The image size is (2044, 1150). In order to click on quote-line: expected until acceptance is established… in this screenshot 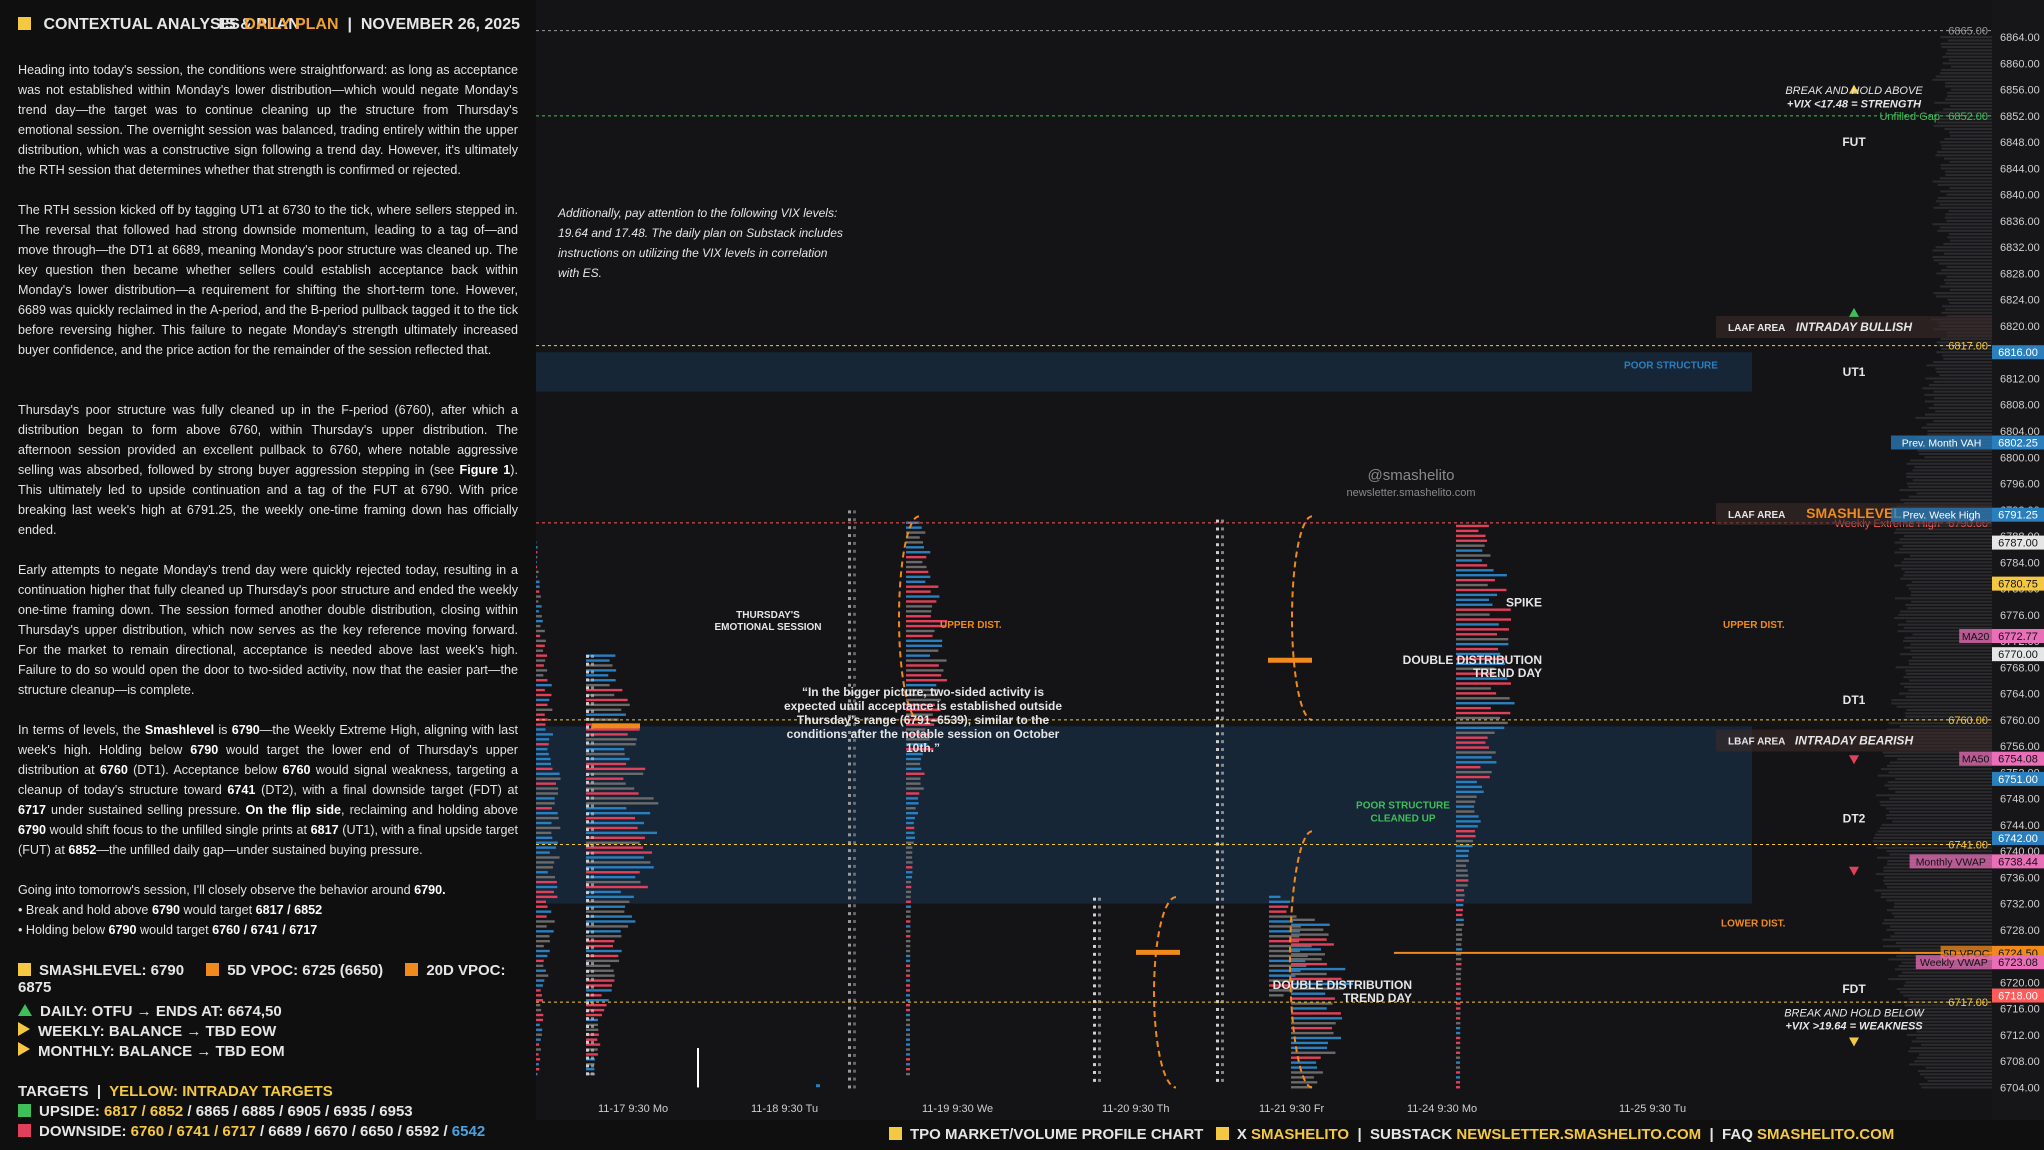, I will do `click(923, 706)`.